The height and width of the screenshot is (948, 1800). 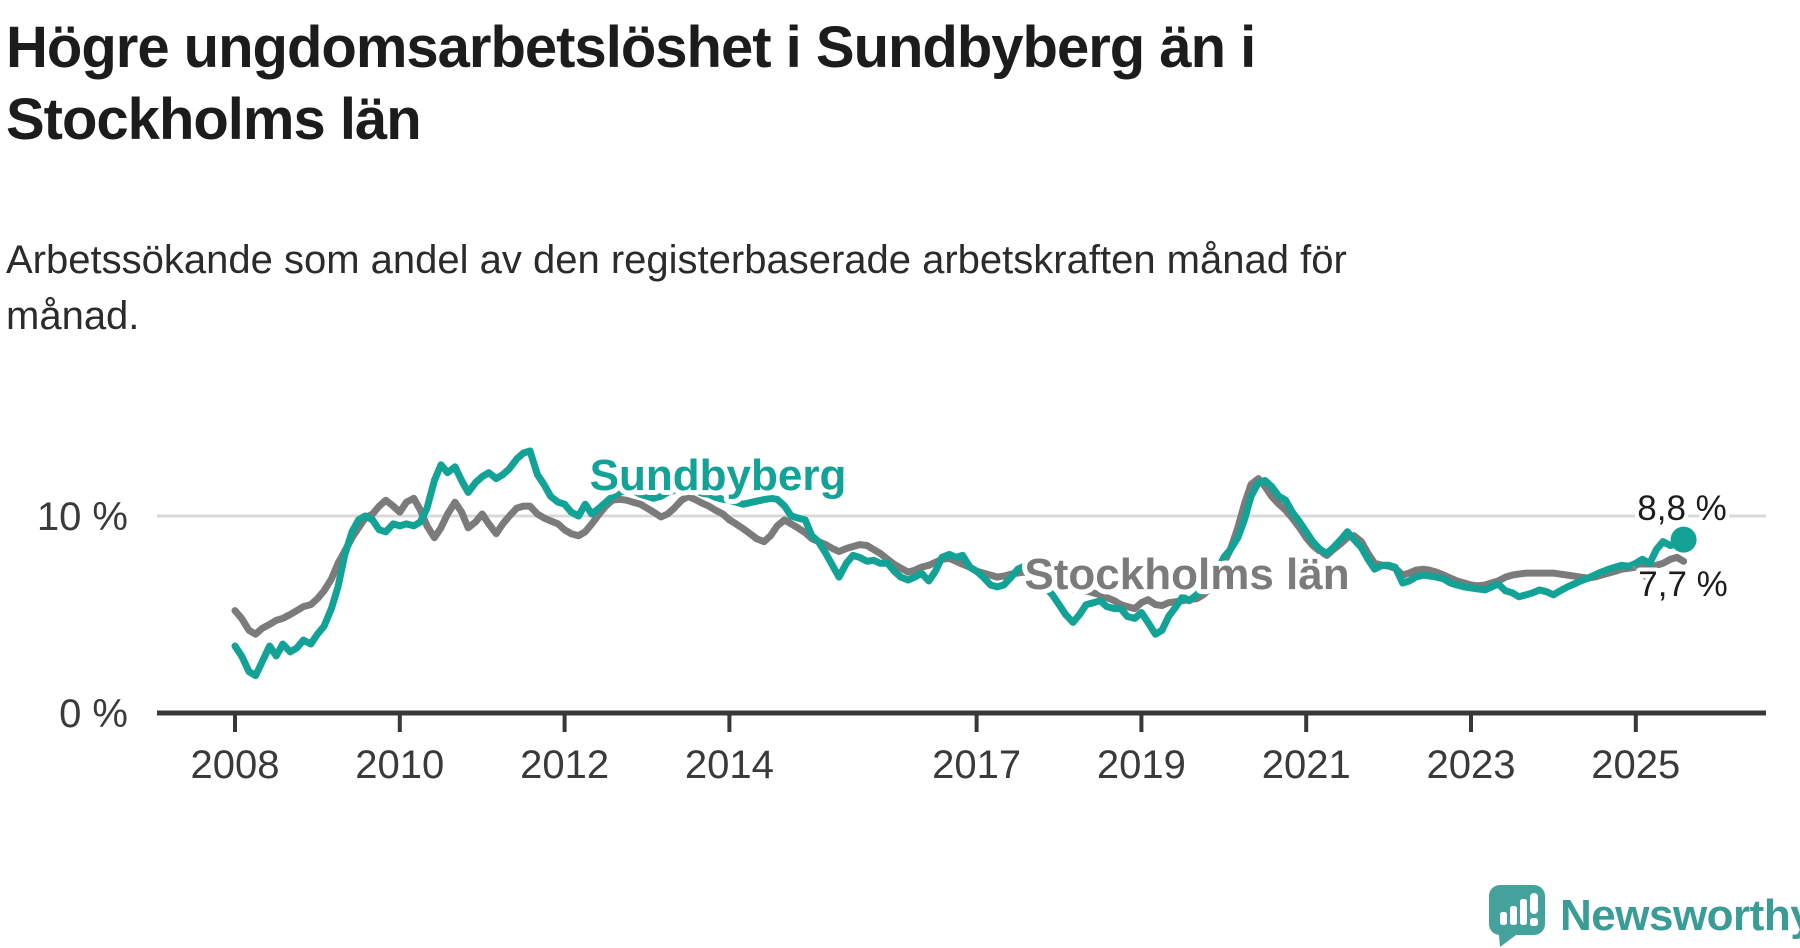 I want to click on series-end-dot, so click(x=1683, y=539).